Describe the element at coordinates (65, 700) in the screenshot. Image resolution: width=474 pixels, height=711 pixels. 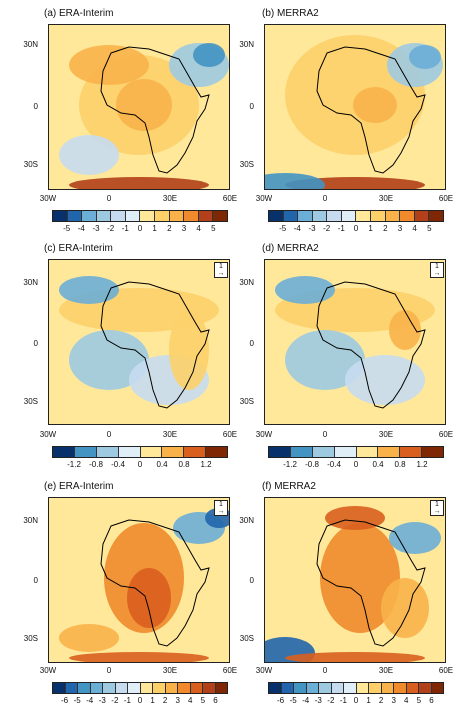
I see `colorbar-tick-label: -6` at that location.